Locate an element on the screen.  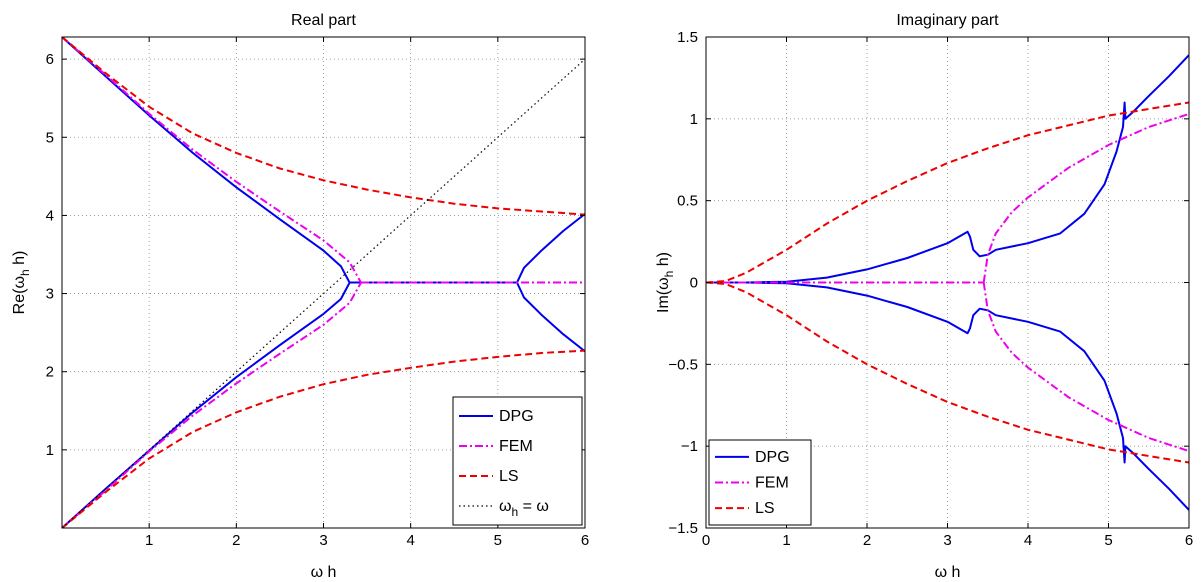
y-tick-label: 3 is located at coordinates (50, 294).